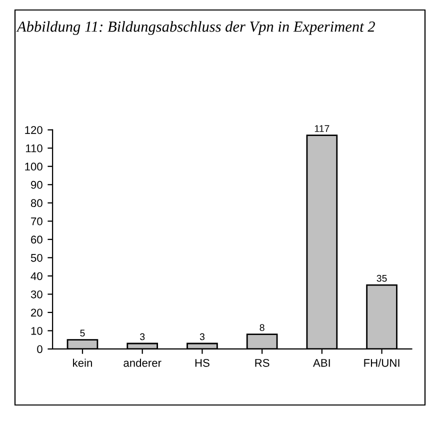 The image size is (438, 423). I want to click on data-label: 117, so click(322, 128).